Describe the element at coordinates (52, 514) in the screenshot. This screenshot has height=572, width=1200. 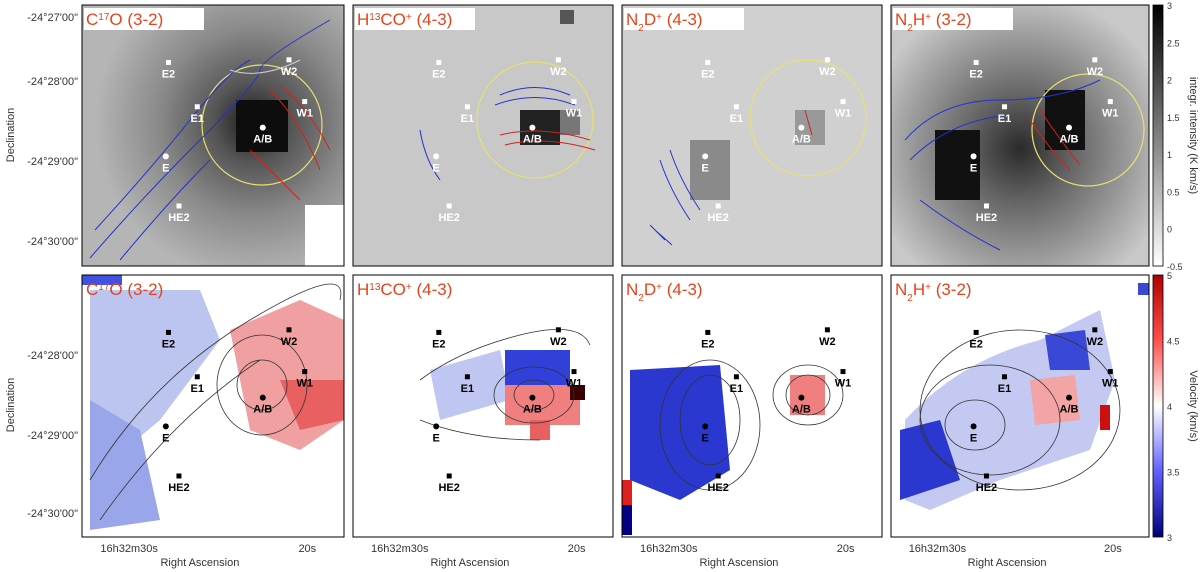
I see `y-tick-label: -24°30'00"` at that location.